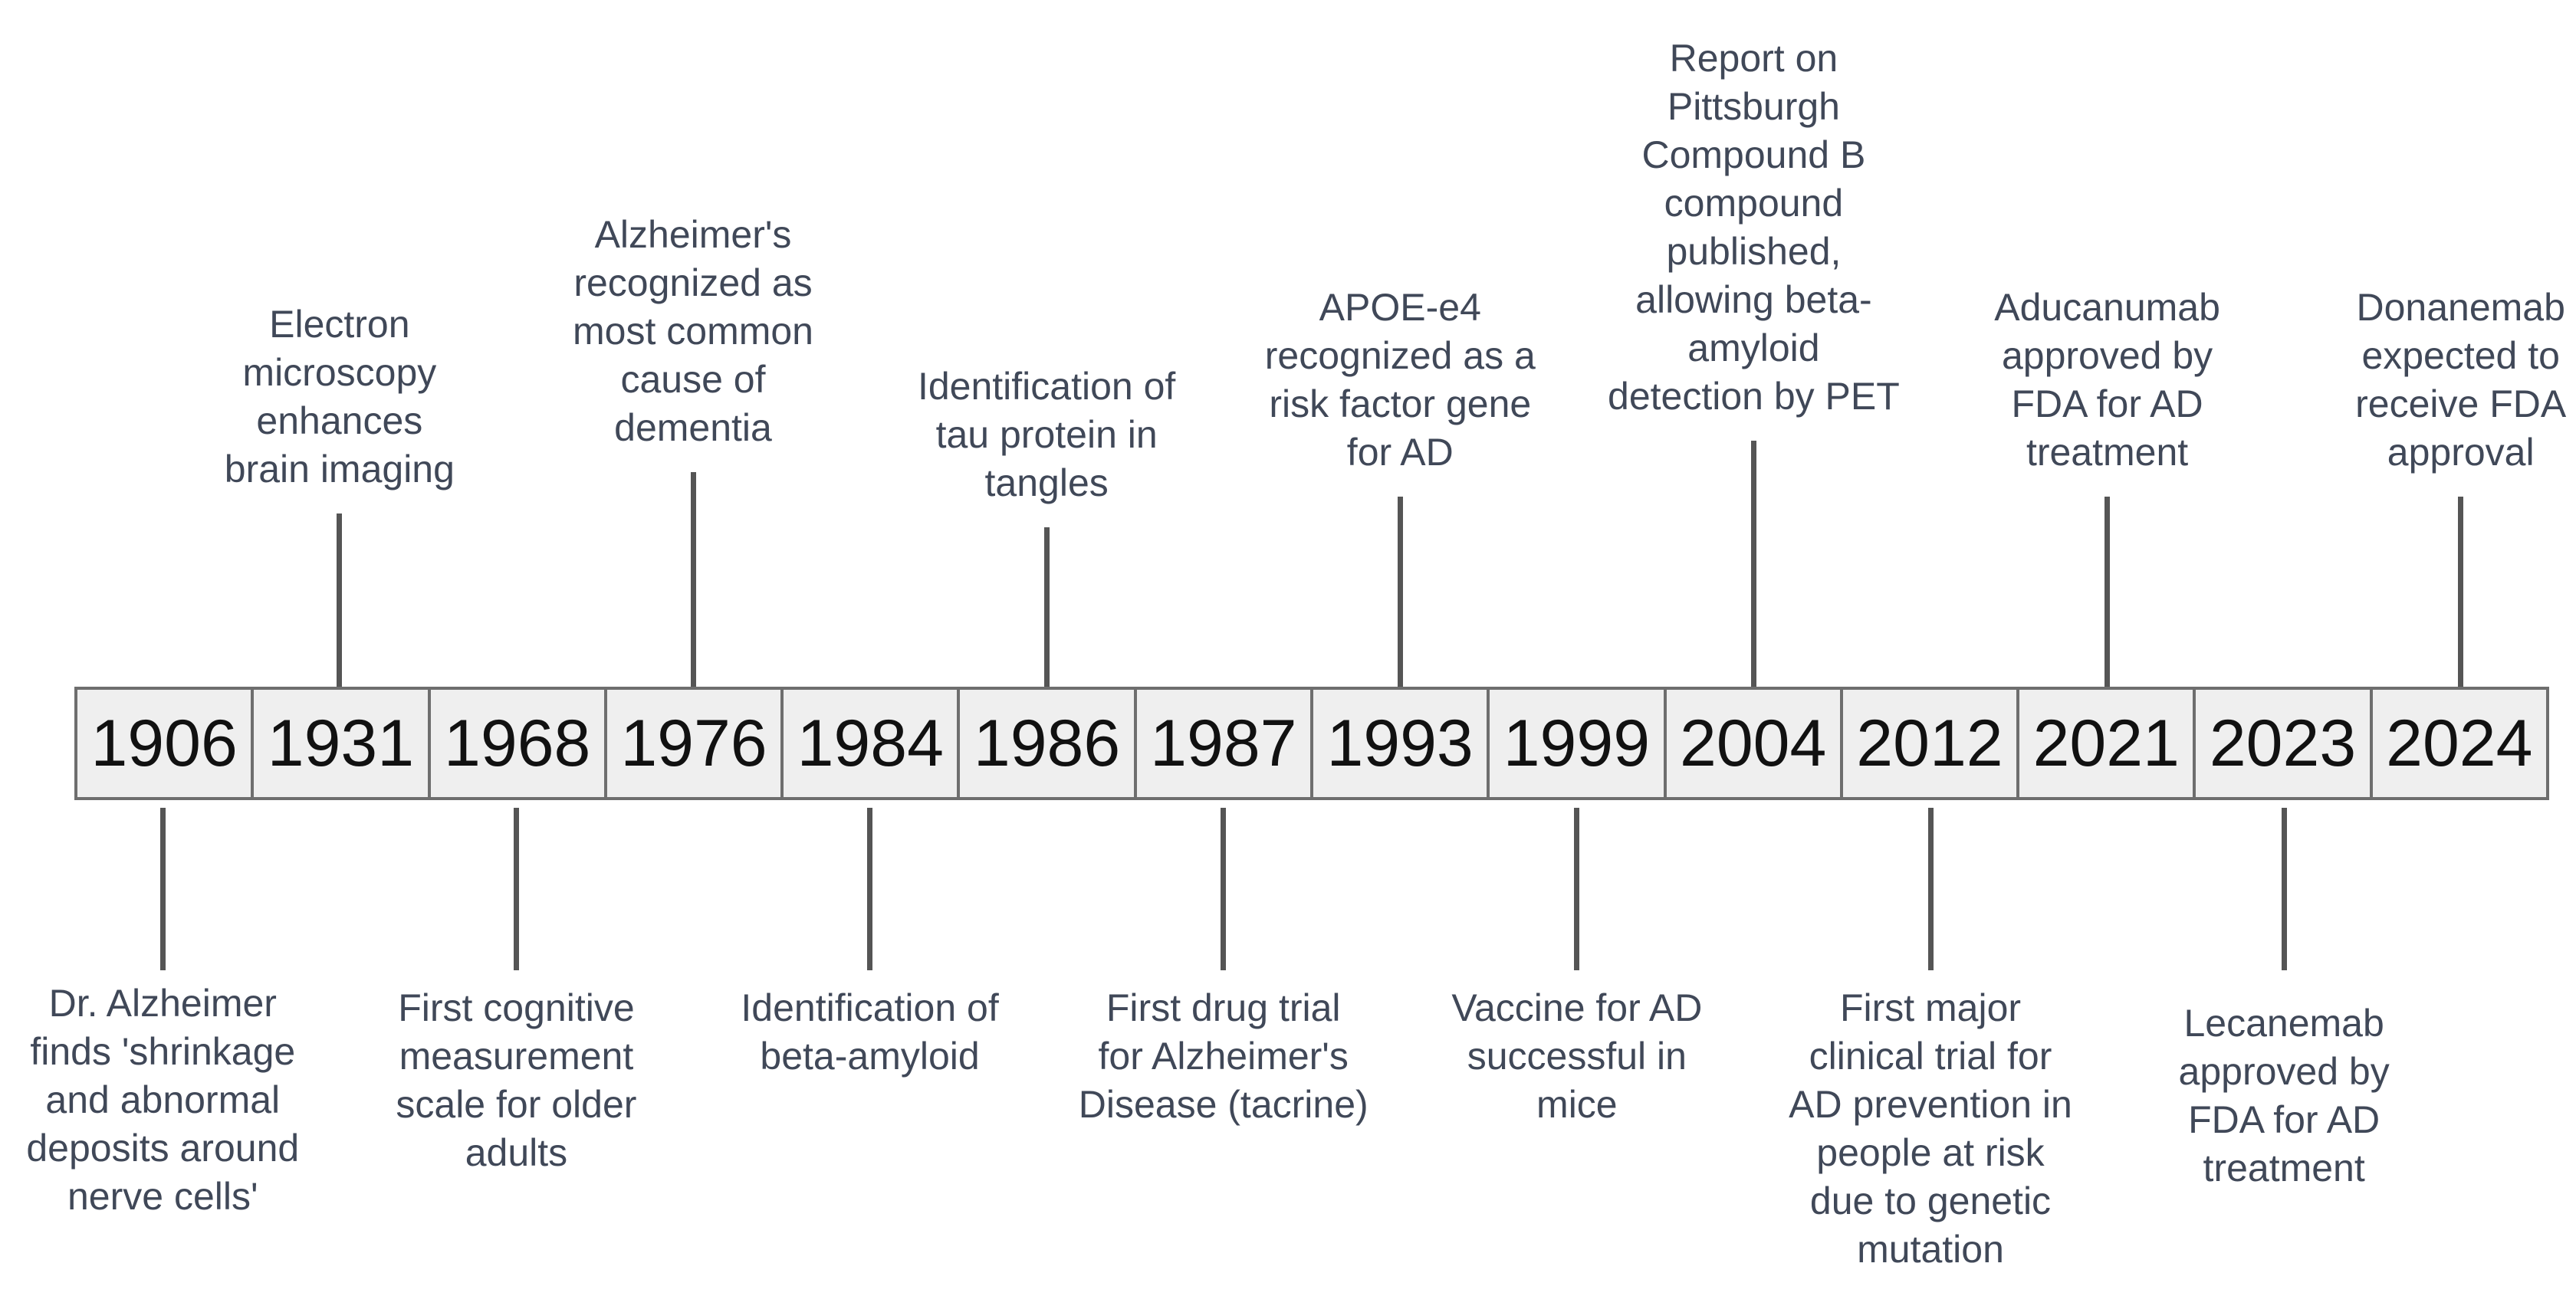 Image resolution: width=2576 pixels, height=1296 pixels. What do you see at coordinates (519, 743) in the screenshot?
I see `year-cell-1968: 1968` at bounding box center [519, 743].